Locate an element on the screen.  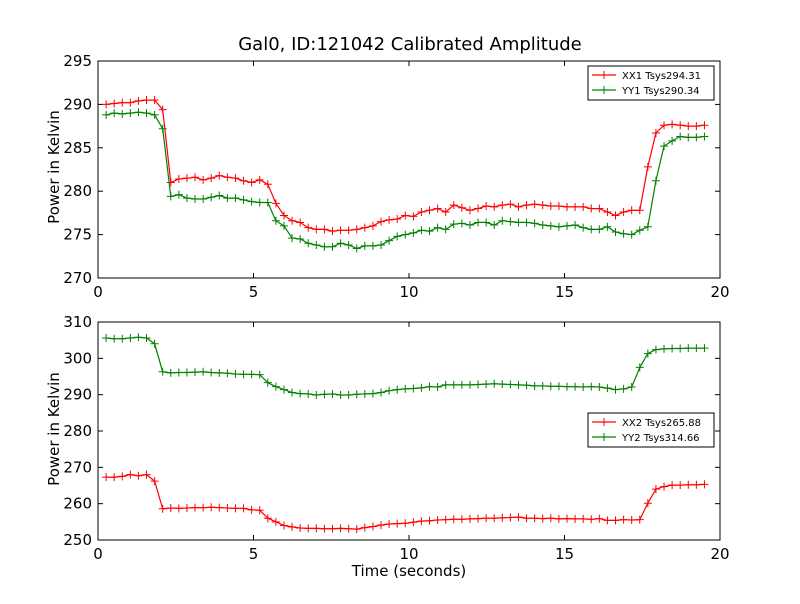
bottom-y-tick-label: 280 is located at coordinates (77, 431).